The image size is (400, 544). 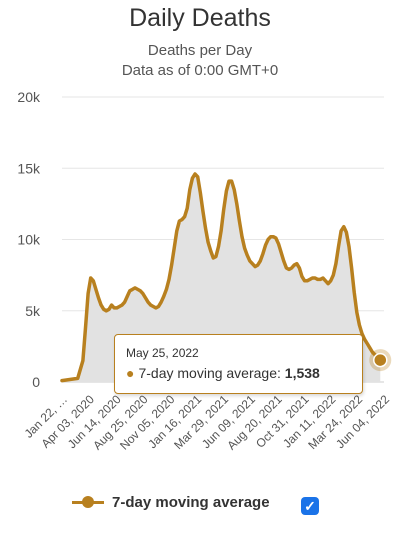 I want to click on legend-item-7day: 7-day moving average, so click(x=171, y=502).